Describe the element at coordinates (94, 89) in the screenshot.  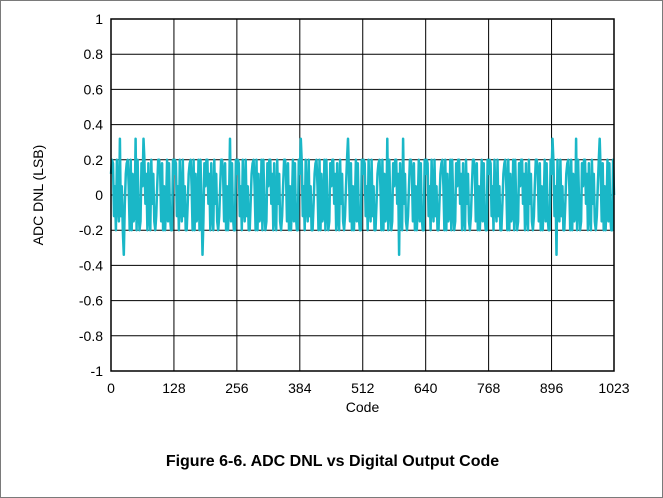
I see `y-tick-label: 0.6` at that location.